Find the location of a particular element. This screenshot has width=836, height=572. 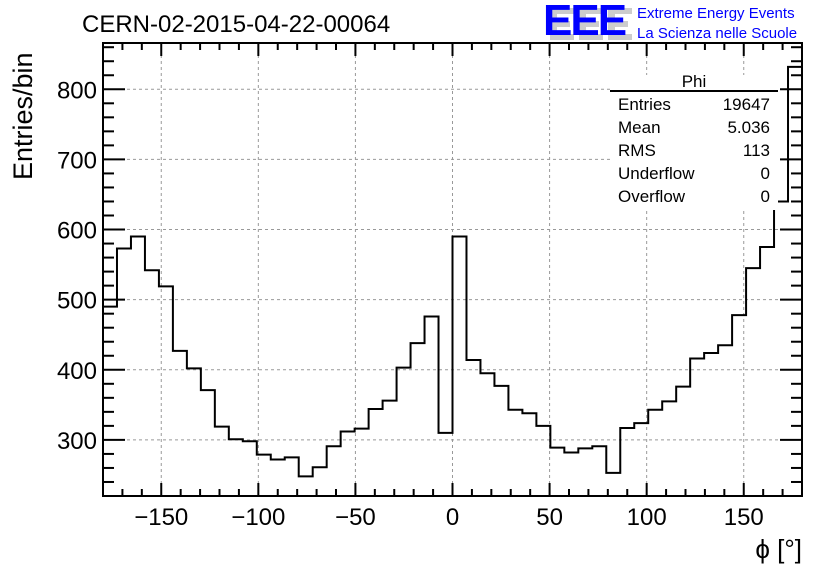

x-tick-label: 50 is located at coordinates (549, 517).